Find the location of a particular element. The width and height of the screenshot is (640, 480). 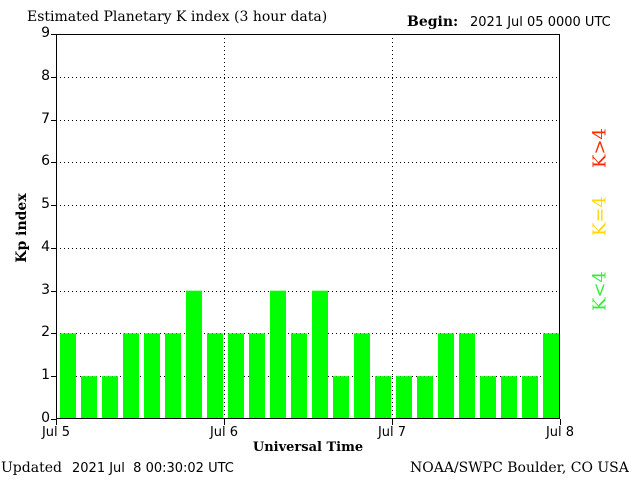

y-tick-label: 7 is located at coordinates (45, 118).